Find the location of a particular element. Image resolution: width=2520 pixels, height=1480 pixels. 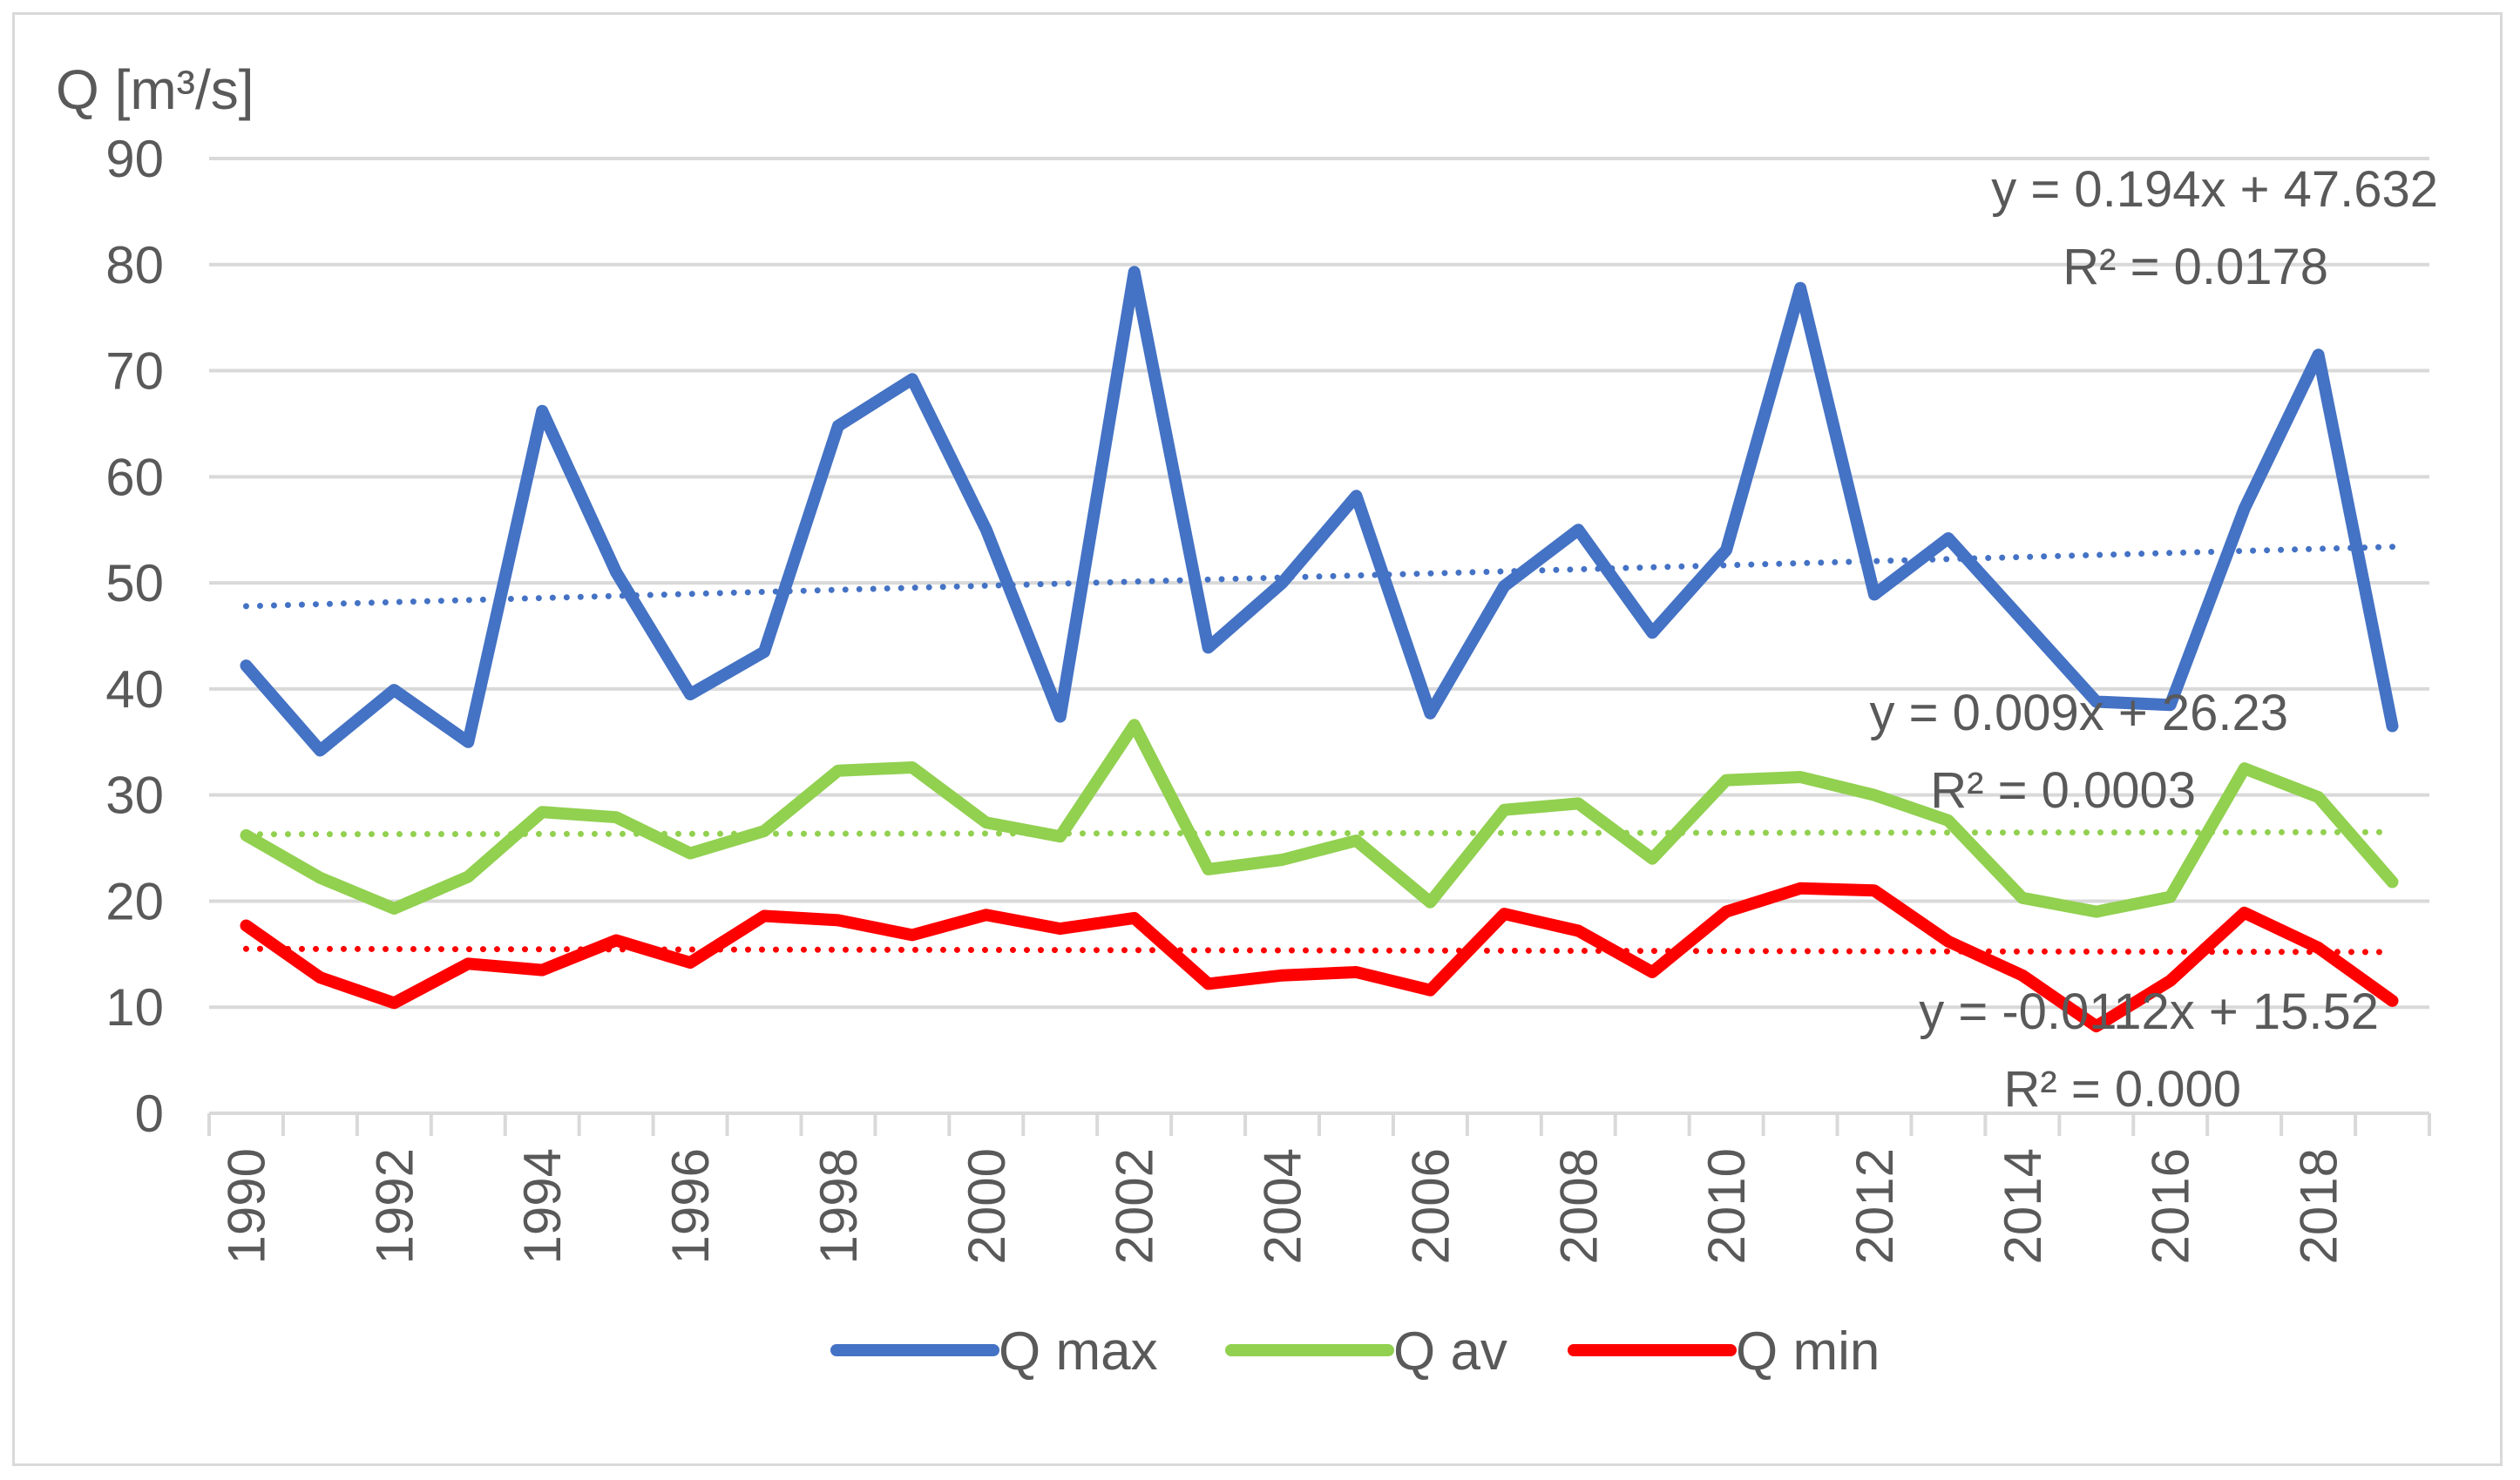

x-tick-label-2014: 2014 is located at coordinates (2023, 1206).